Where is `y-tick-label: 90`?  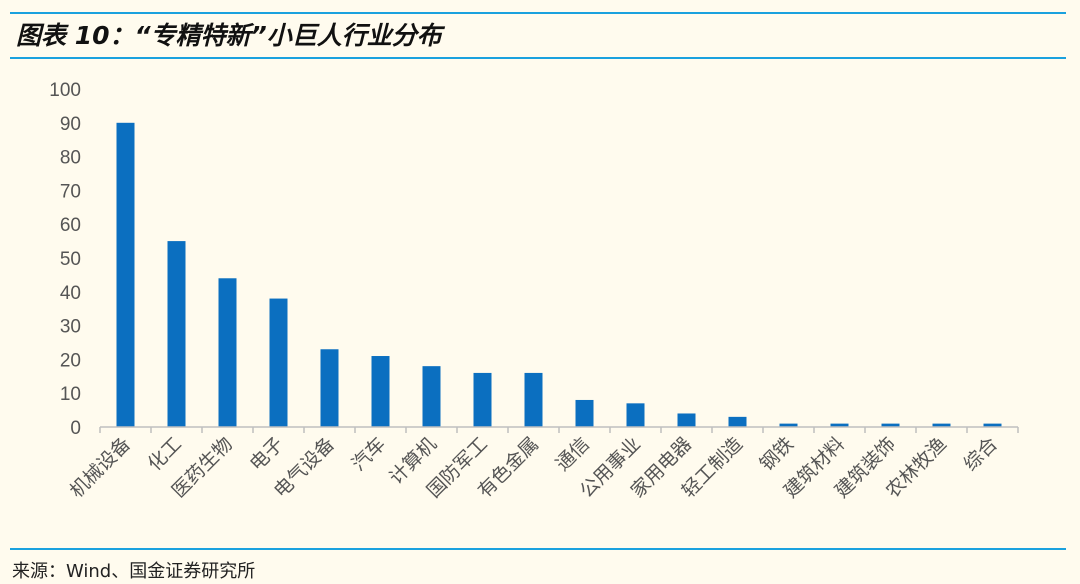 y-tick-label: 90 is located at coordinates (70, 124).